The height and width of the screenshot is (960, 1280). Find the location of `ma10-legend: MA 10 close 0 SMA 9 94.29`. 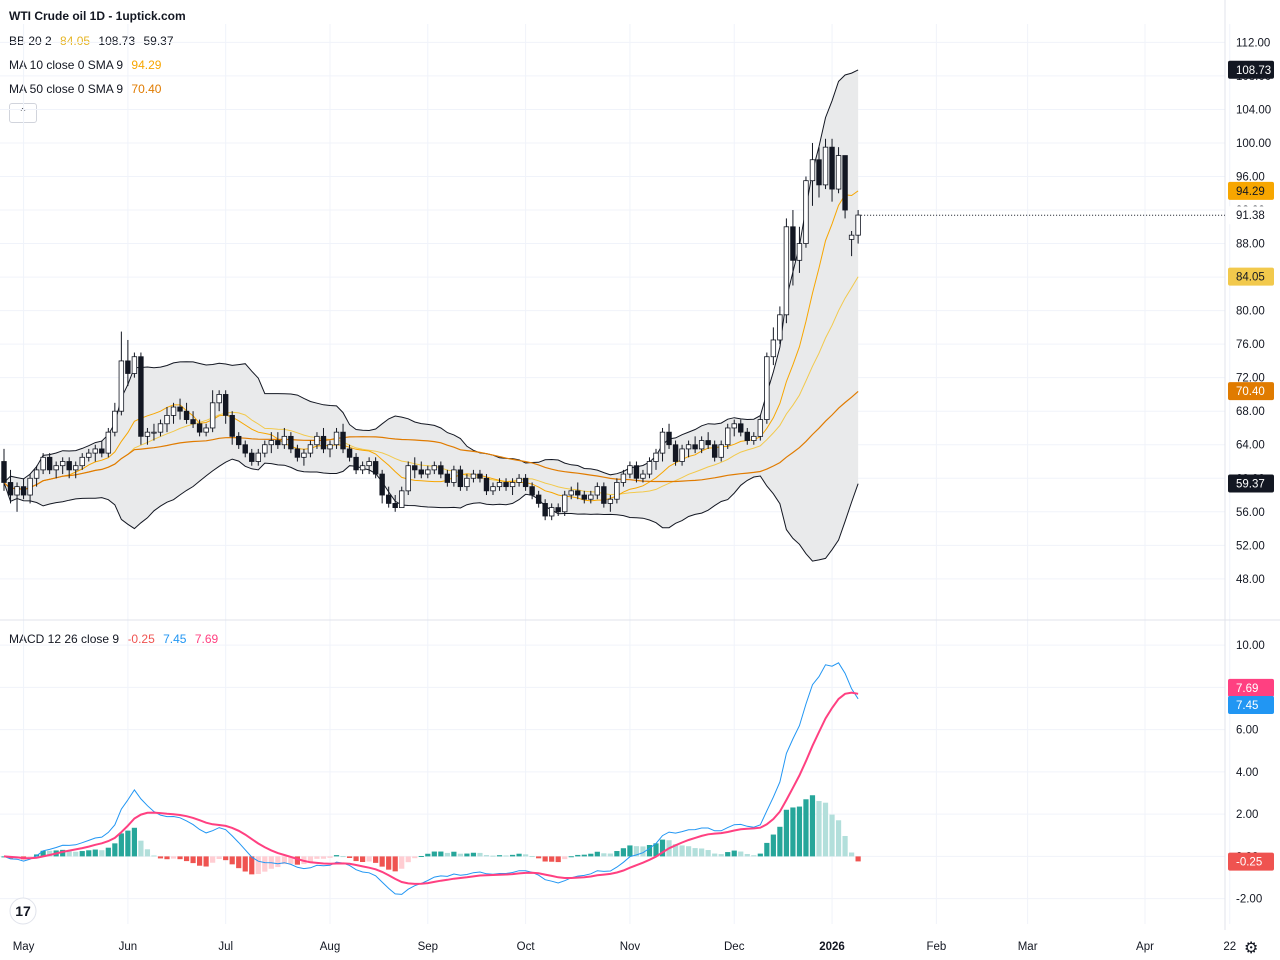

ma10-legend: MA 10 close 0 SMA 9 94.29 is located at coordinates (87, 65).